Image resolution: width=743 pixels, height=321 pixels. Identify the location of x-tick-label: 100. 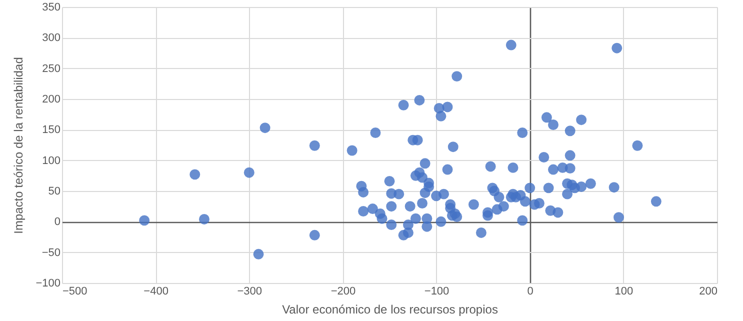
(624, 292).